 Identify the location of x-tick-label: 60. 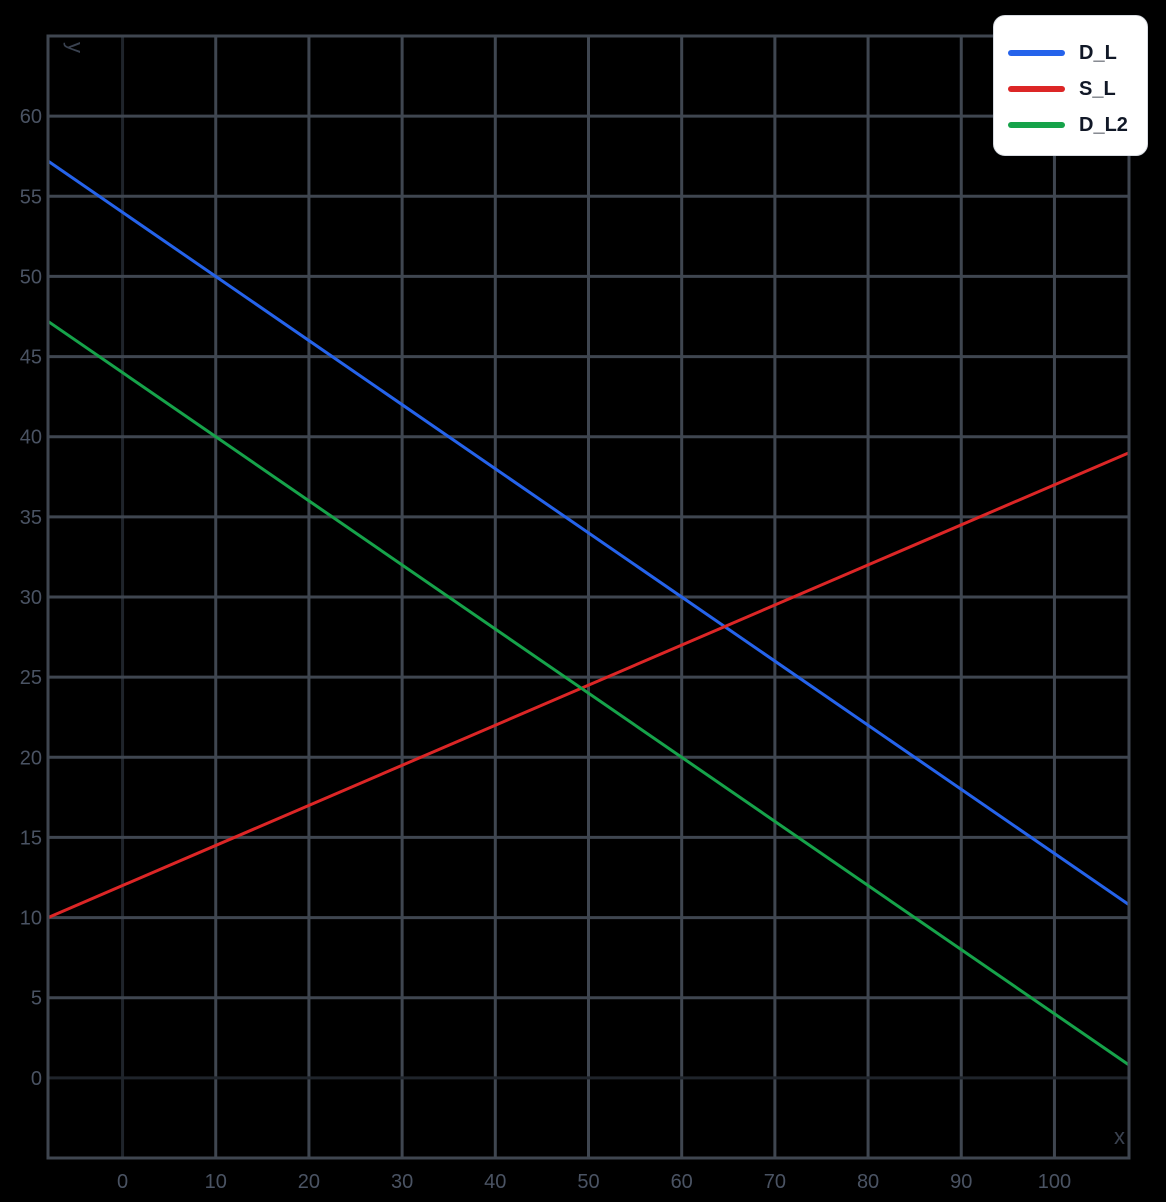
(682, 1182).